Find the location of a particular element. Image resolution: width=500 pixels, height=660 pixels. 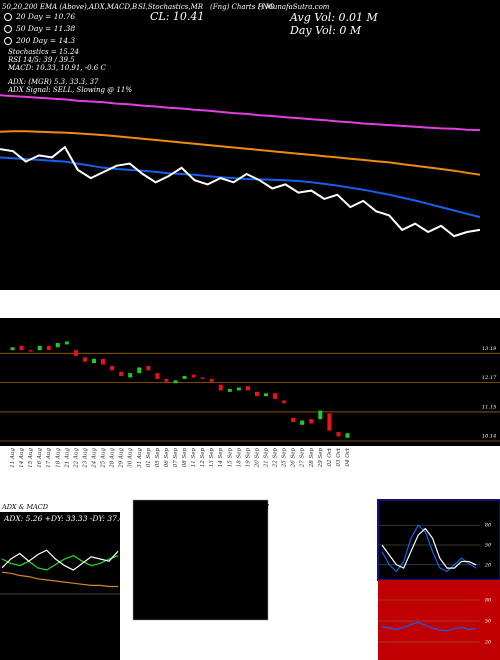

x-tick-label: 07 Sep is located at coordinates (176, 458).